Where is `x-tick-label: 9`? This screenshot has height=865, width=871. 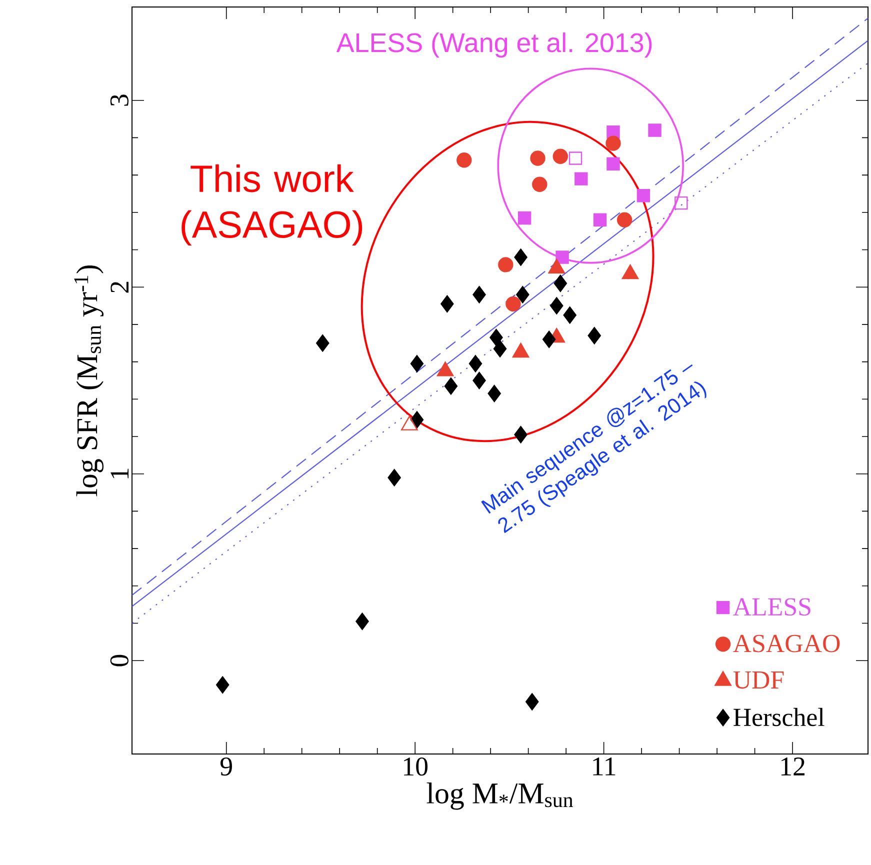
x-tick-label: 9 is located at coordinates (226, 767).